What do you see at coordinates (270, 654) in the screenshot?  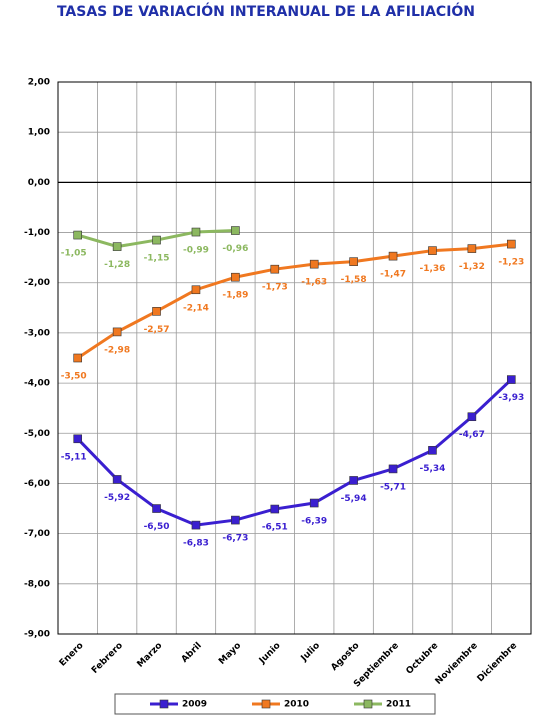 I see `x-tick-label: Junio` at bounding box center [270, 654].